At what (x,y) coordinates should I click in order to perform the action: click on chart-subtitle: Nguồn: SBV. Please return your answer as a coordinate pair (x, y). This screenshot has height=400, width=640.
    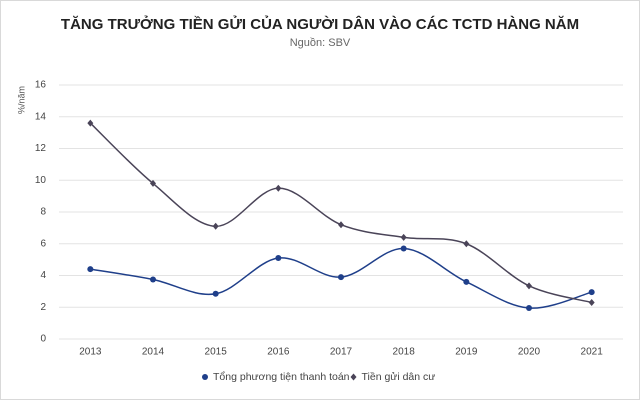
    Looking at the image, I should click on (320, 43).